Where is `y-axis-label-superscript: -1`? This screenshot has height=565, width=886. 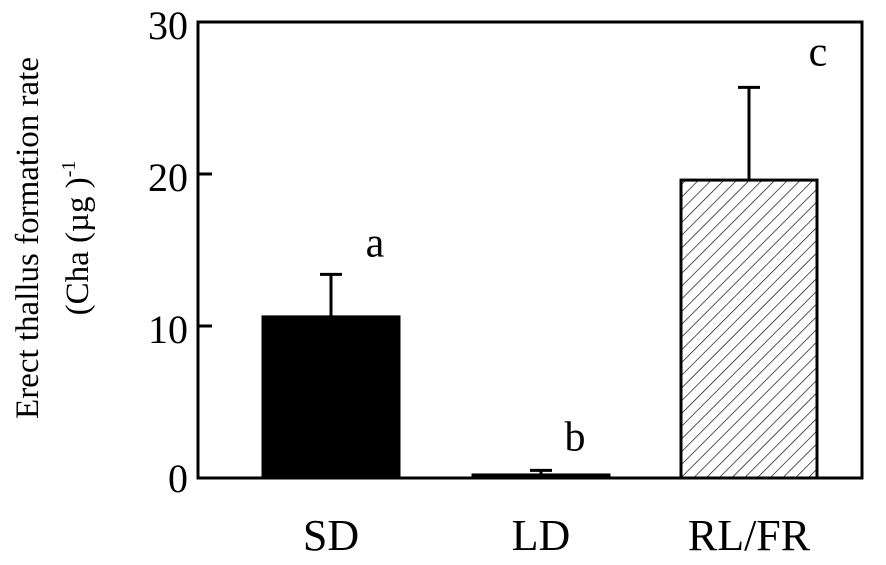
y-axis-label-superscript: -1 is located at coordinates (69, 169).